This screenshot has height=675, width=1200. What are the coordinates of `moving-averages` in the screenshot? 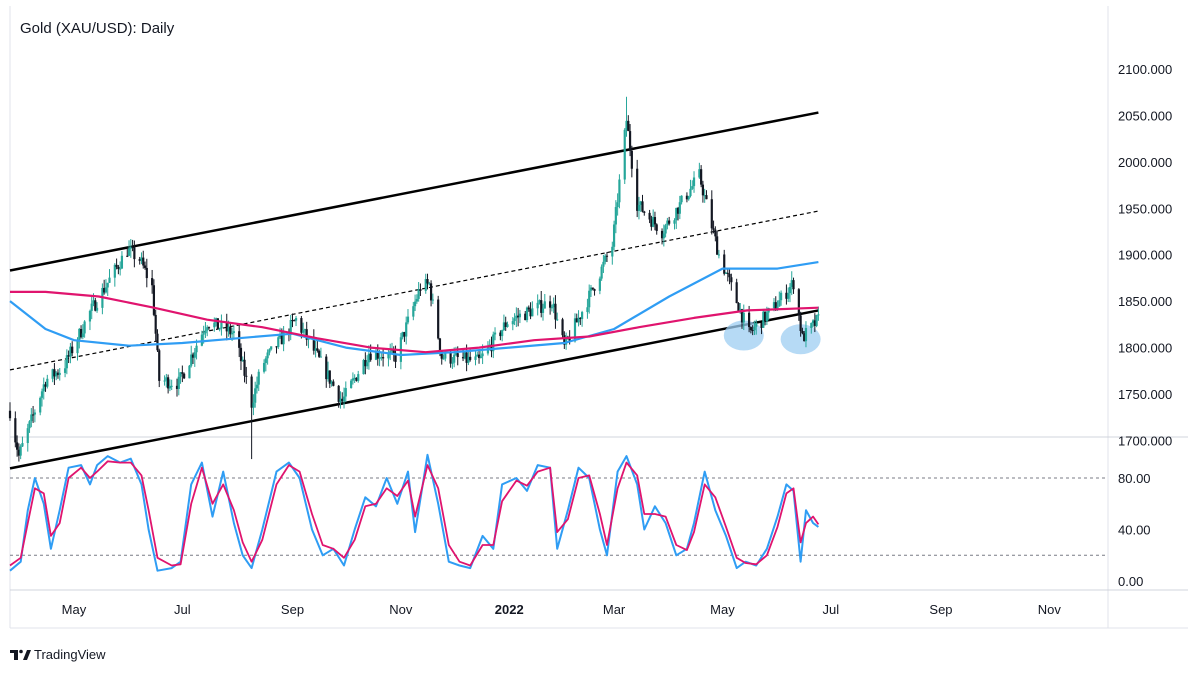 It's located at (414, 309).